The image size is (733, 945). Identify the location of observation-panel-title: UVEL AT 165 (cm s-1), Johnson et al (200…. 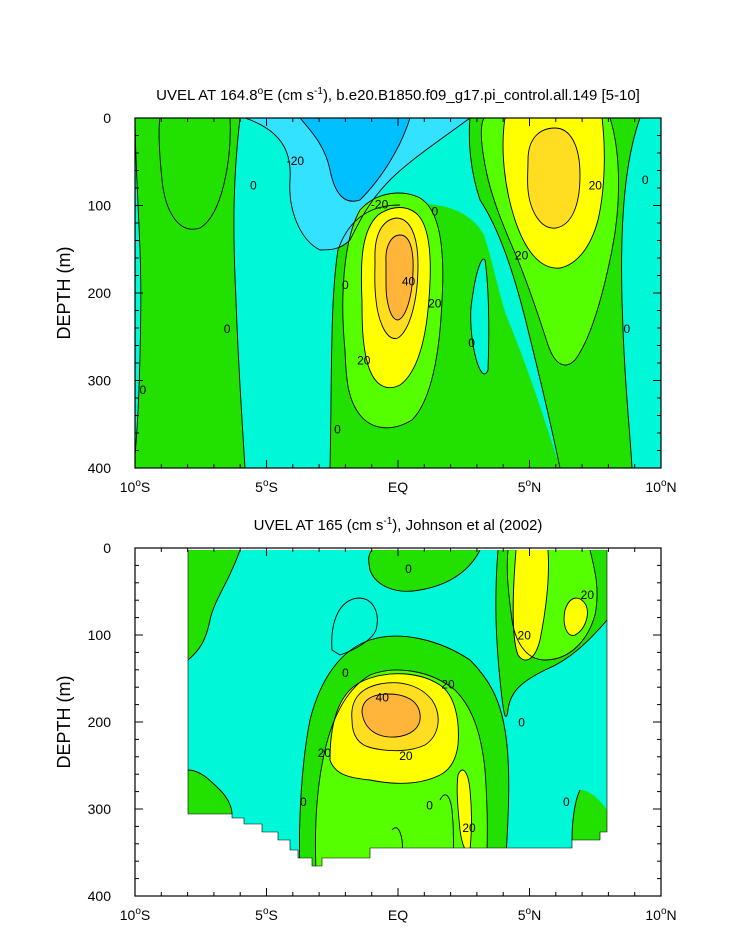
(398, 525).